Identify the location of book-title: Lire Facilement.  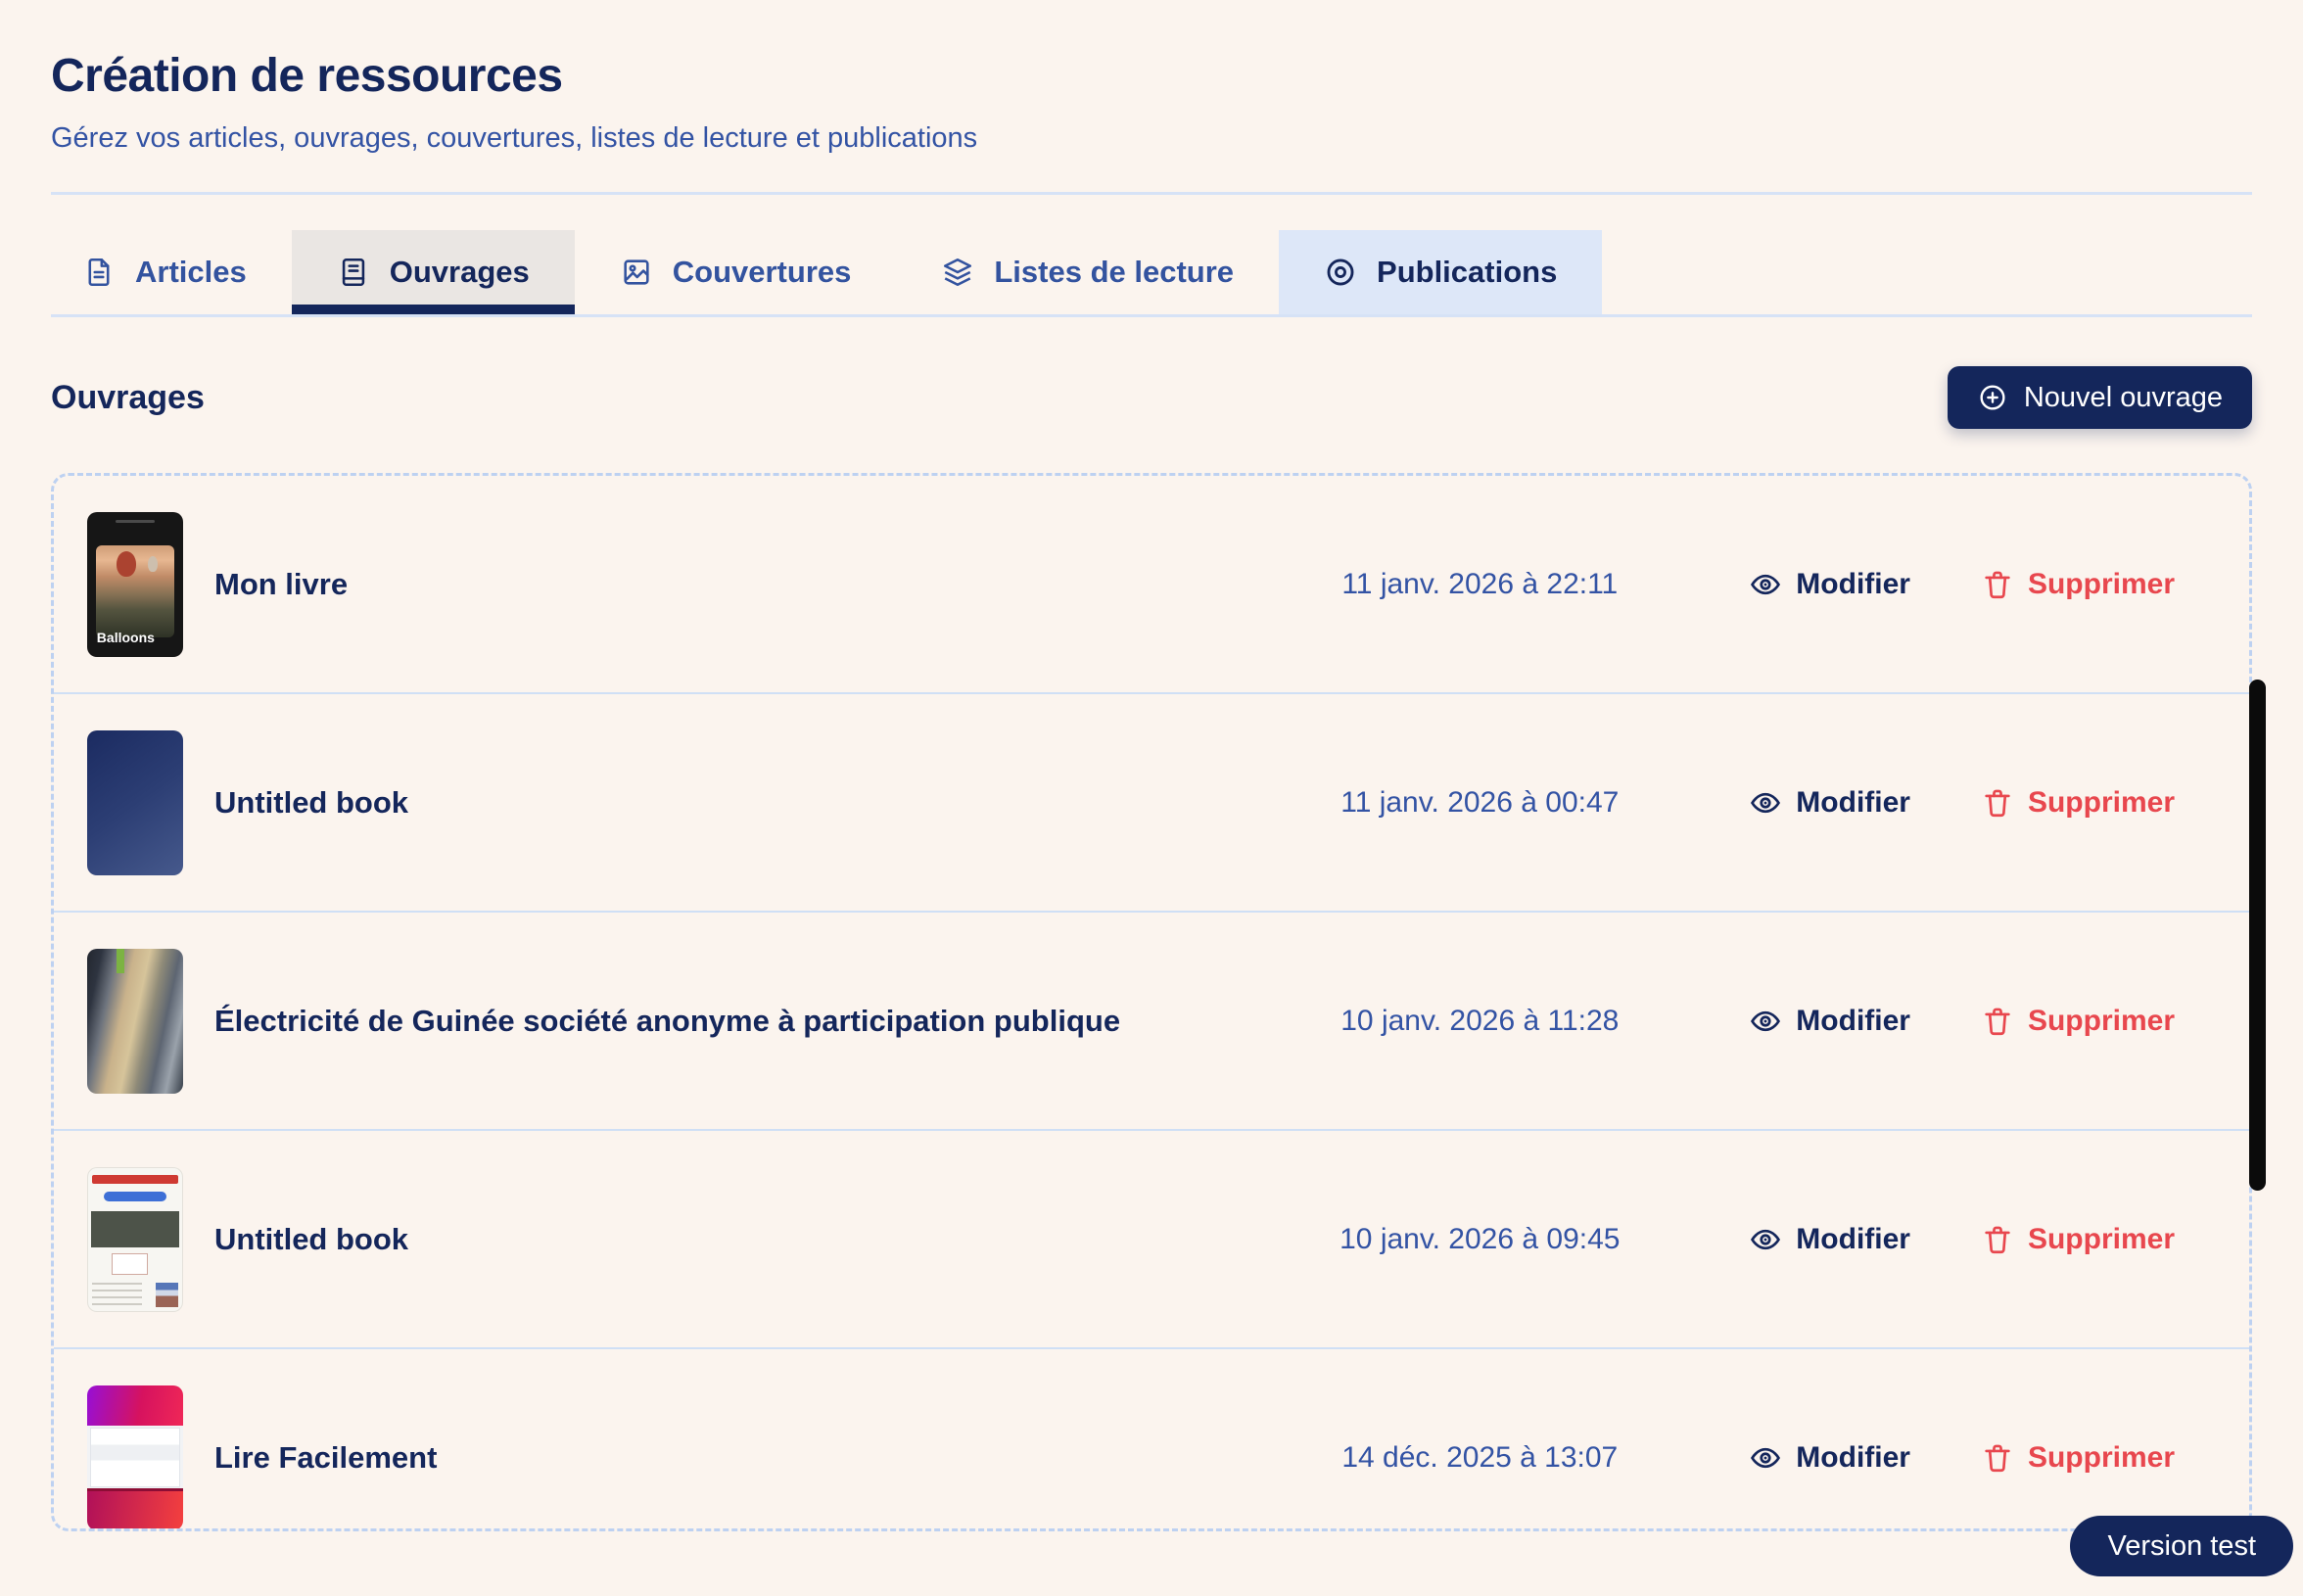
(326, 1457).